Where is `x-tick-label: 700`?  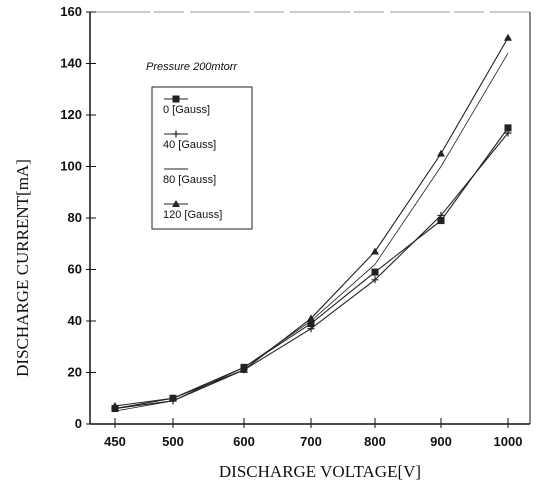
x-tick-label: 700 is located at coordinates (311, 441).